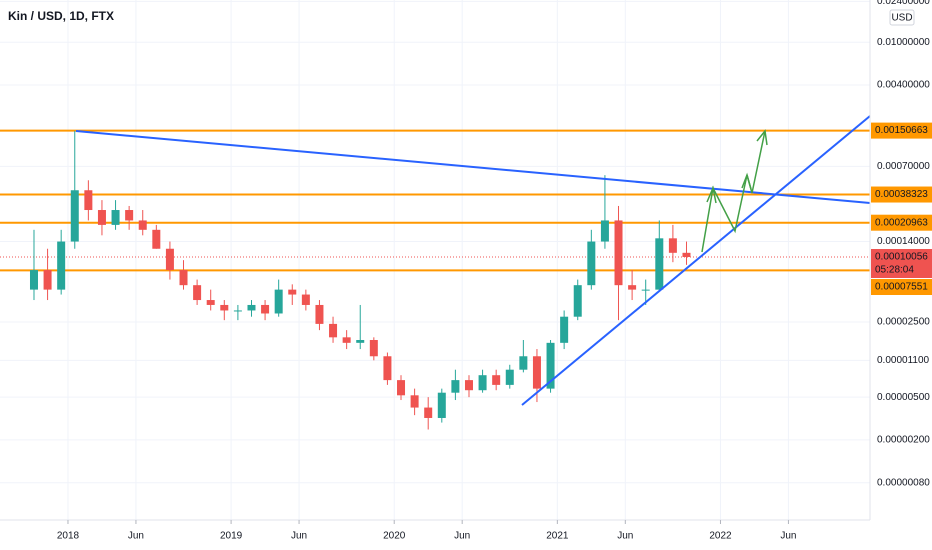 This screenshot has width=932, height=550. I want to click on x-tick-label: 2018, so click(68, 536).